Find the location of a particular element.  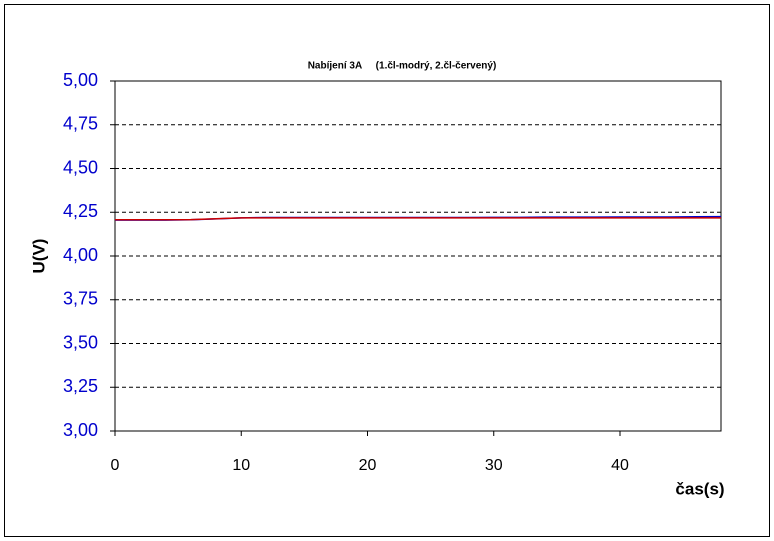

x-tick-label: 10 is located at coordinates (241, 465).